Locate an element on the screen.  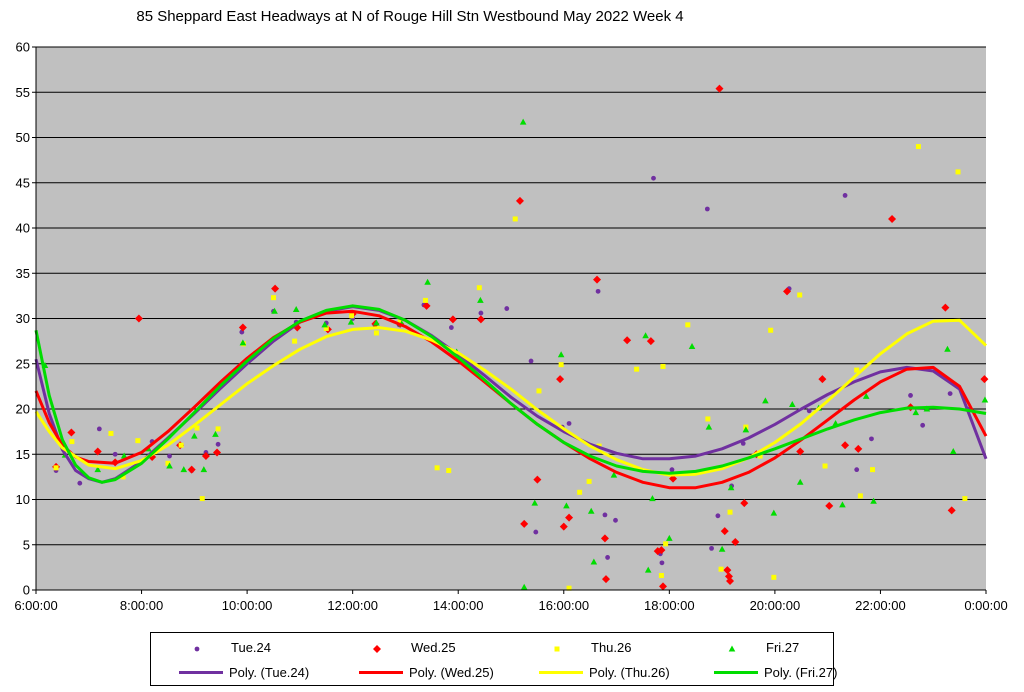
x-tick-label: 22:00:00 is located at coordinates (880, 605).